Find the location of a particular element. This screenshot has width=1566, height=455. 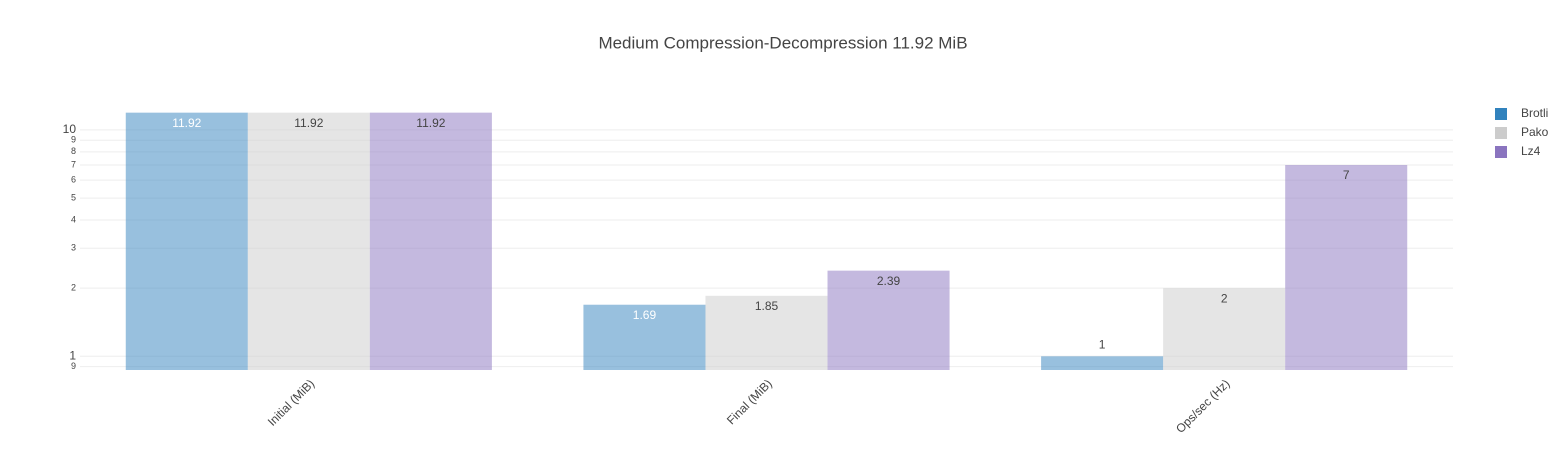

data-label: 1.85 is located at coordinates (767, 306).